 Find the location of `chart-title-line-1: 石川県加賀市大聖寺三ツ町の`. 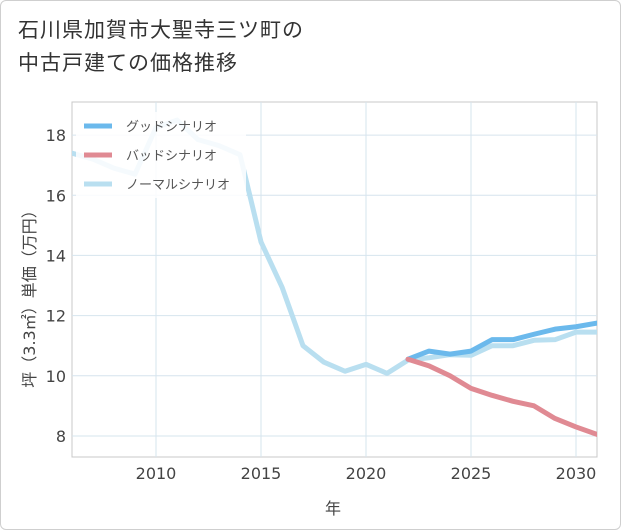

chart-title-line-1: 石川県加賀市大聖寺三ツ町の is located at coordinates (161, 30).